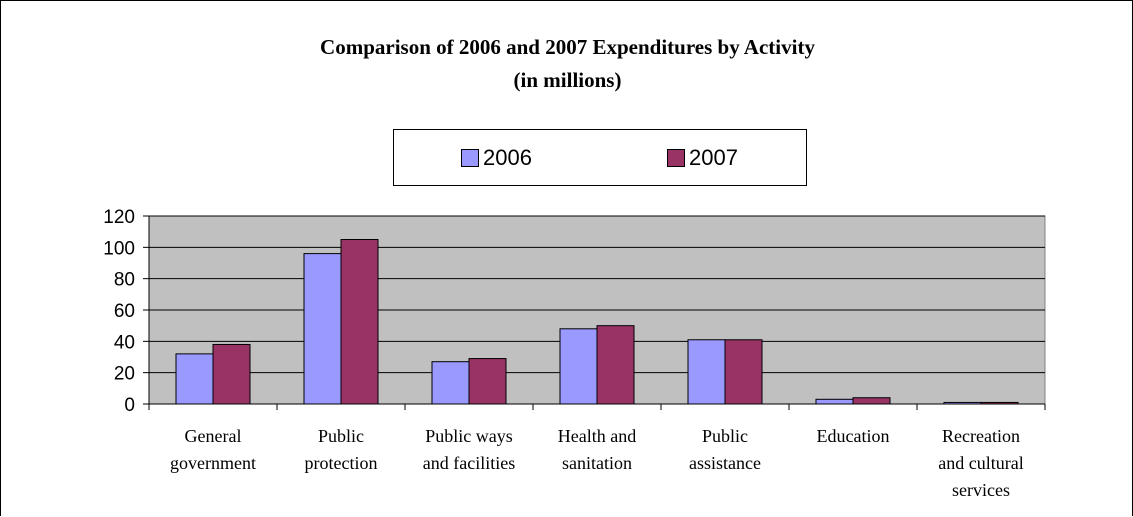 The width and height of the screenshot is (1133, 517). I want to click on x-category-label: Education, so click(853, 436).